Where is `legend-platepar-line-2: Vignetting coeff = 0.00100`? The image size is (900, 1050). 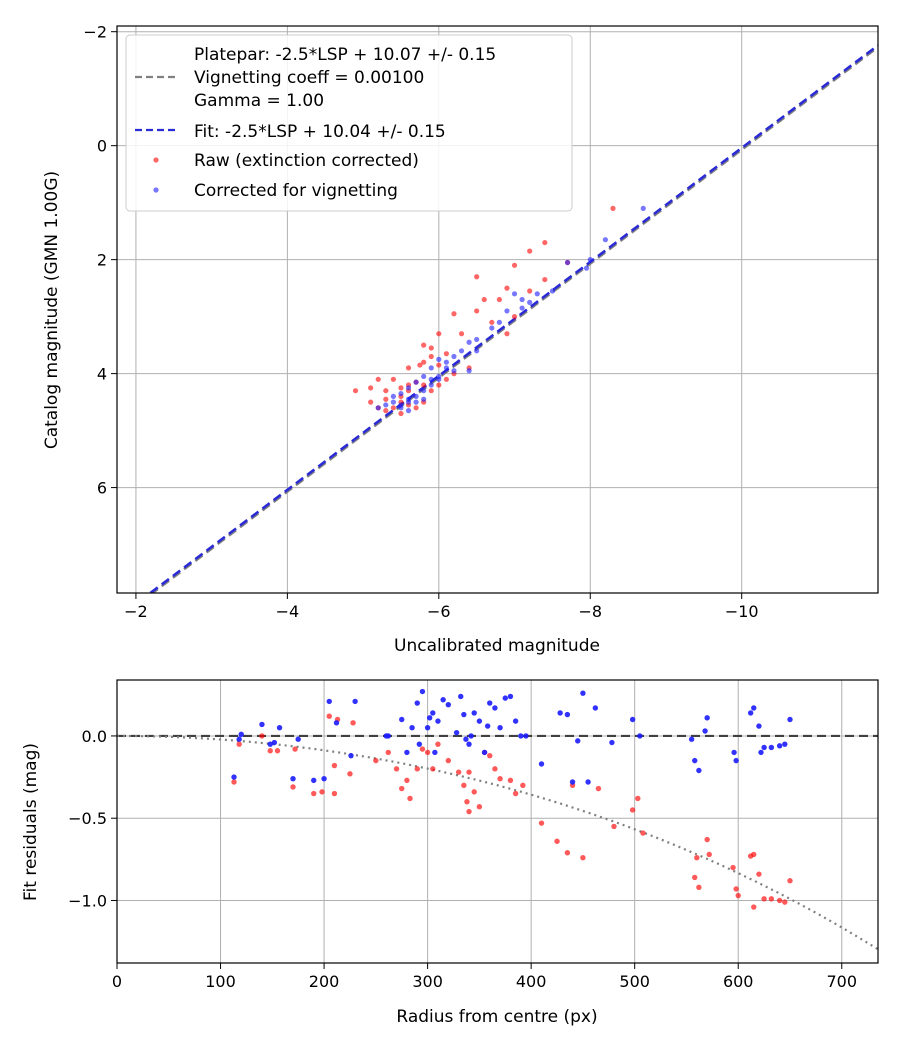
legend-platepar-line-2: Vignetting coeff = 0.00100 is located at coordinates (309, 78).